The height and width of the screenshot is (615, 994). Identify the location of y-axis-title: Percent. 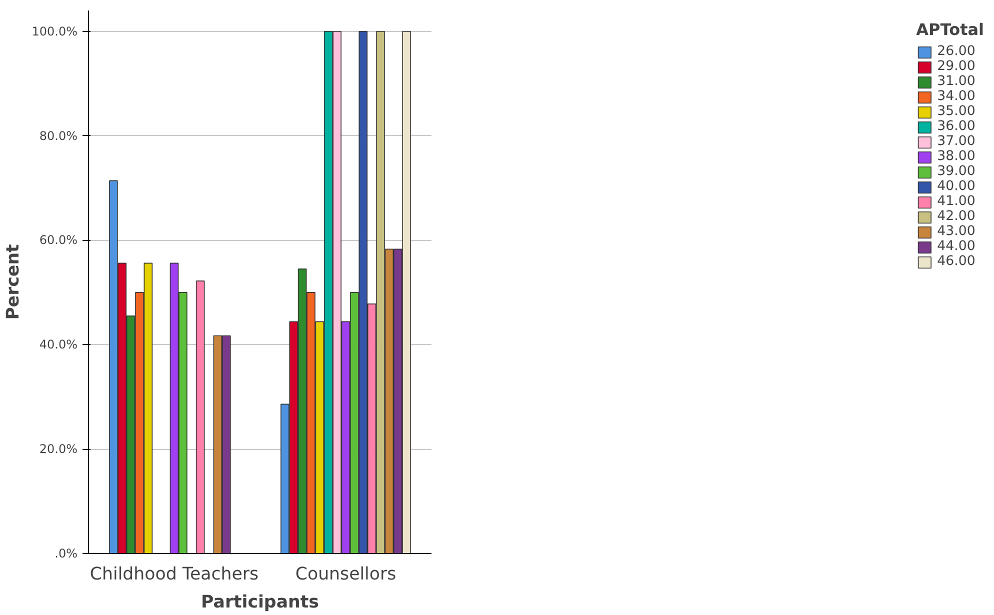
(14, 282).